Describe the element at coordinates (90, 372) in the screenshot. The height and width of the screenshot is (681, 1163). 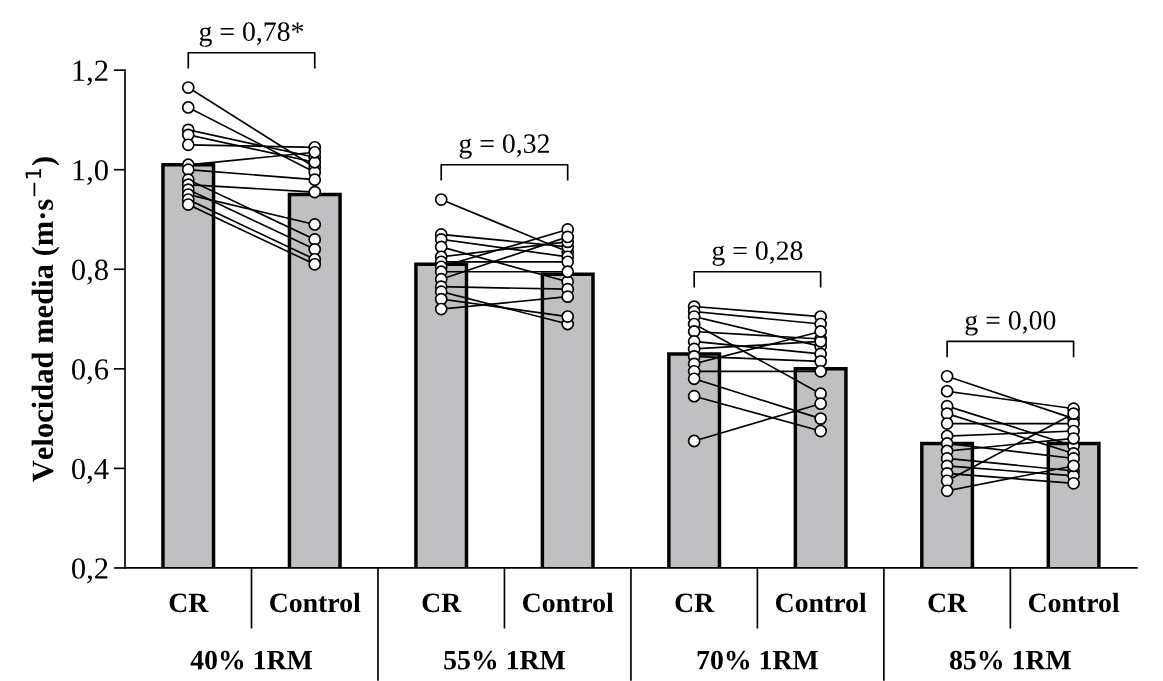
I see `y-tick-label: 0,6` at that location.